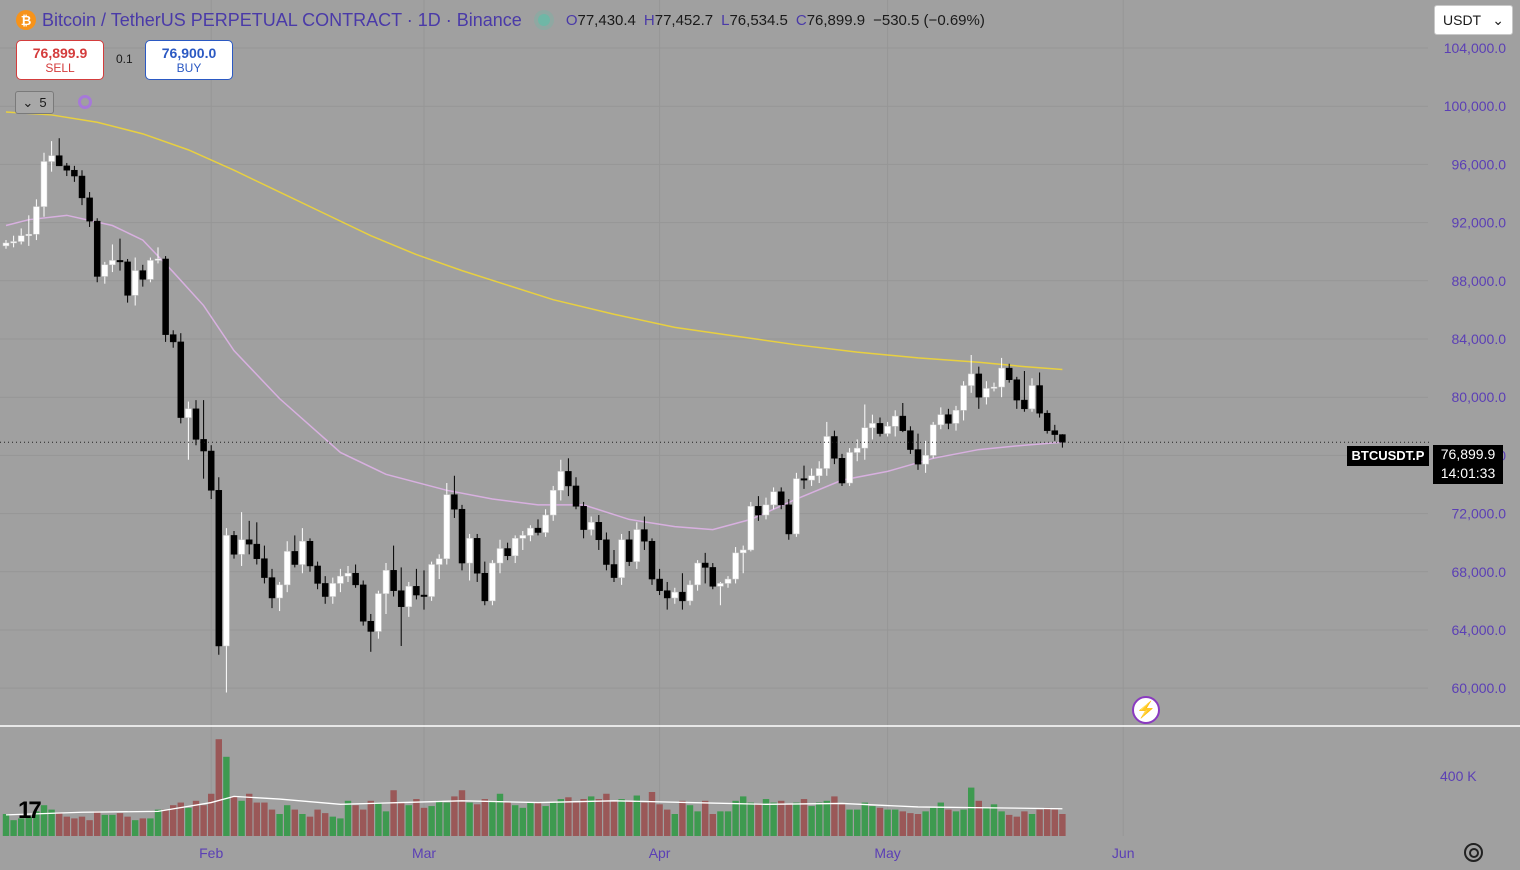  I want to click on tradingview-logo: 17, so click(30, 810).